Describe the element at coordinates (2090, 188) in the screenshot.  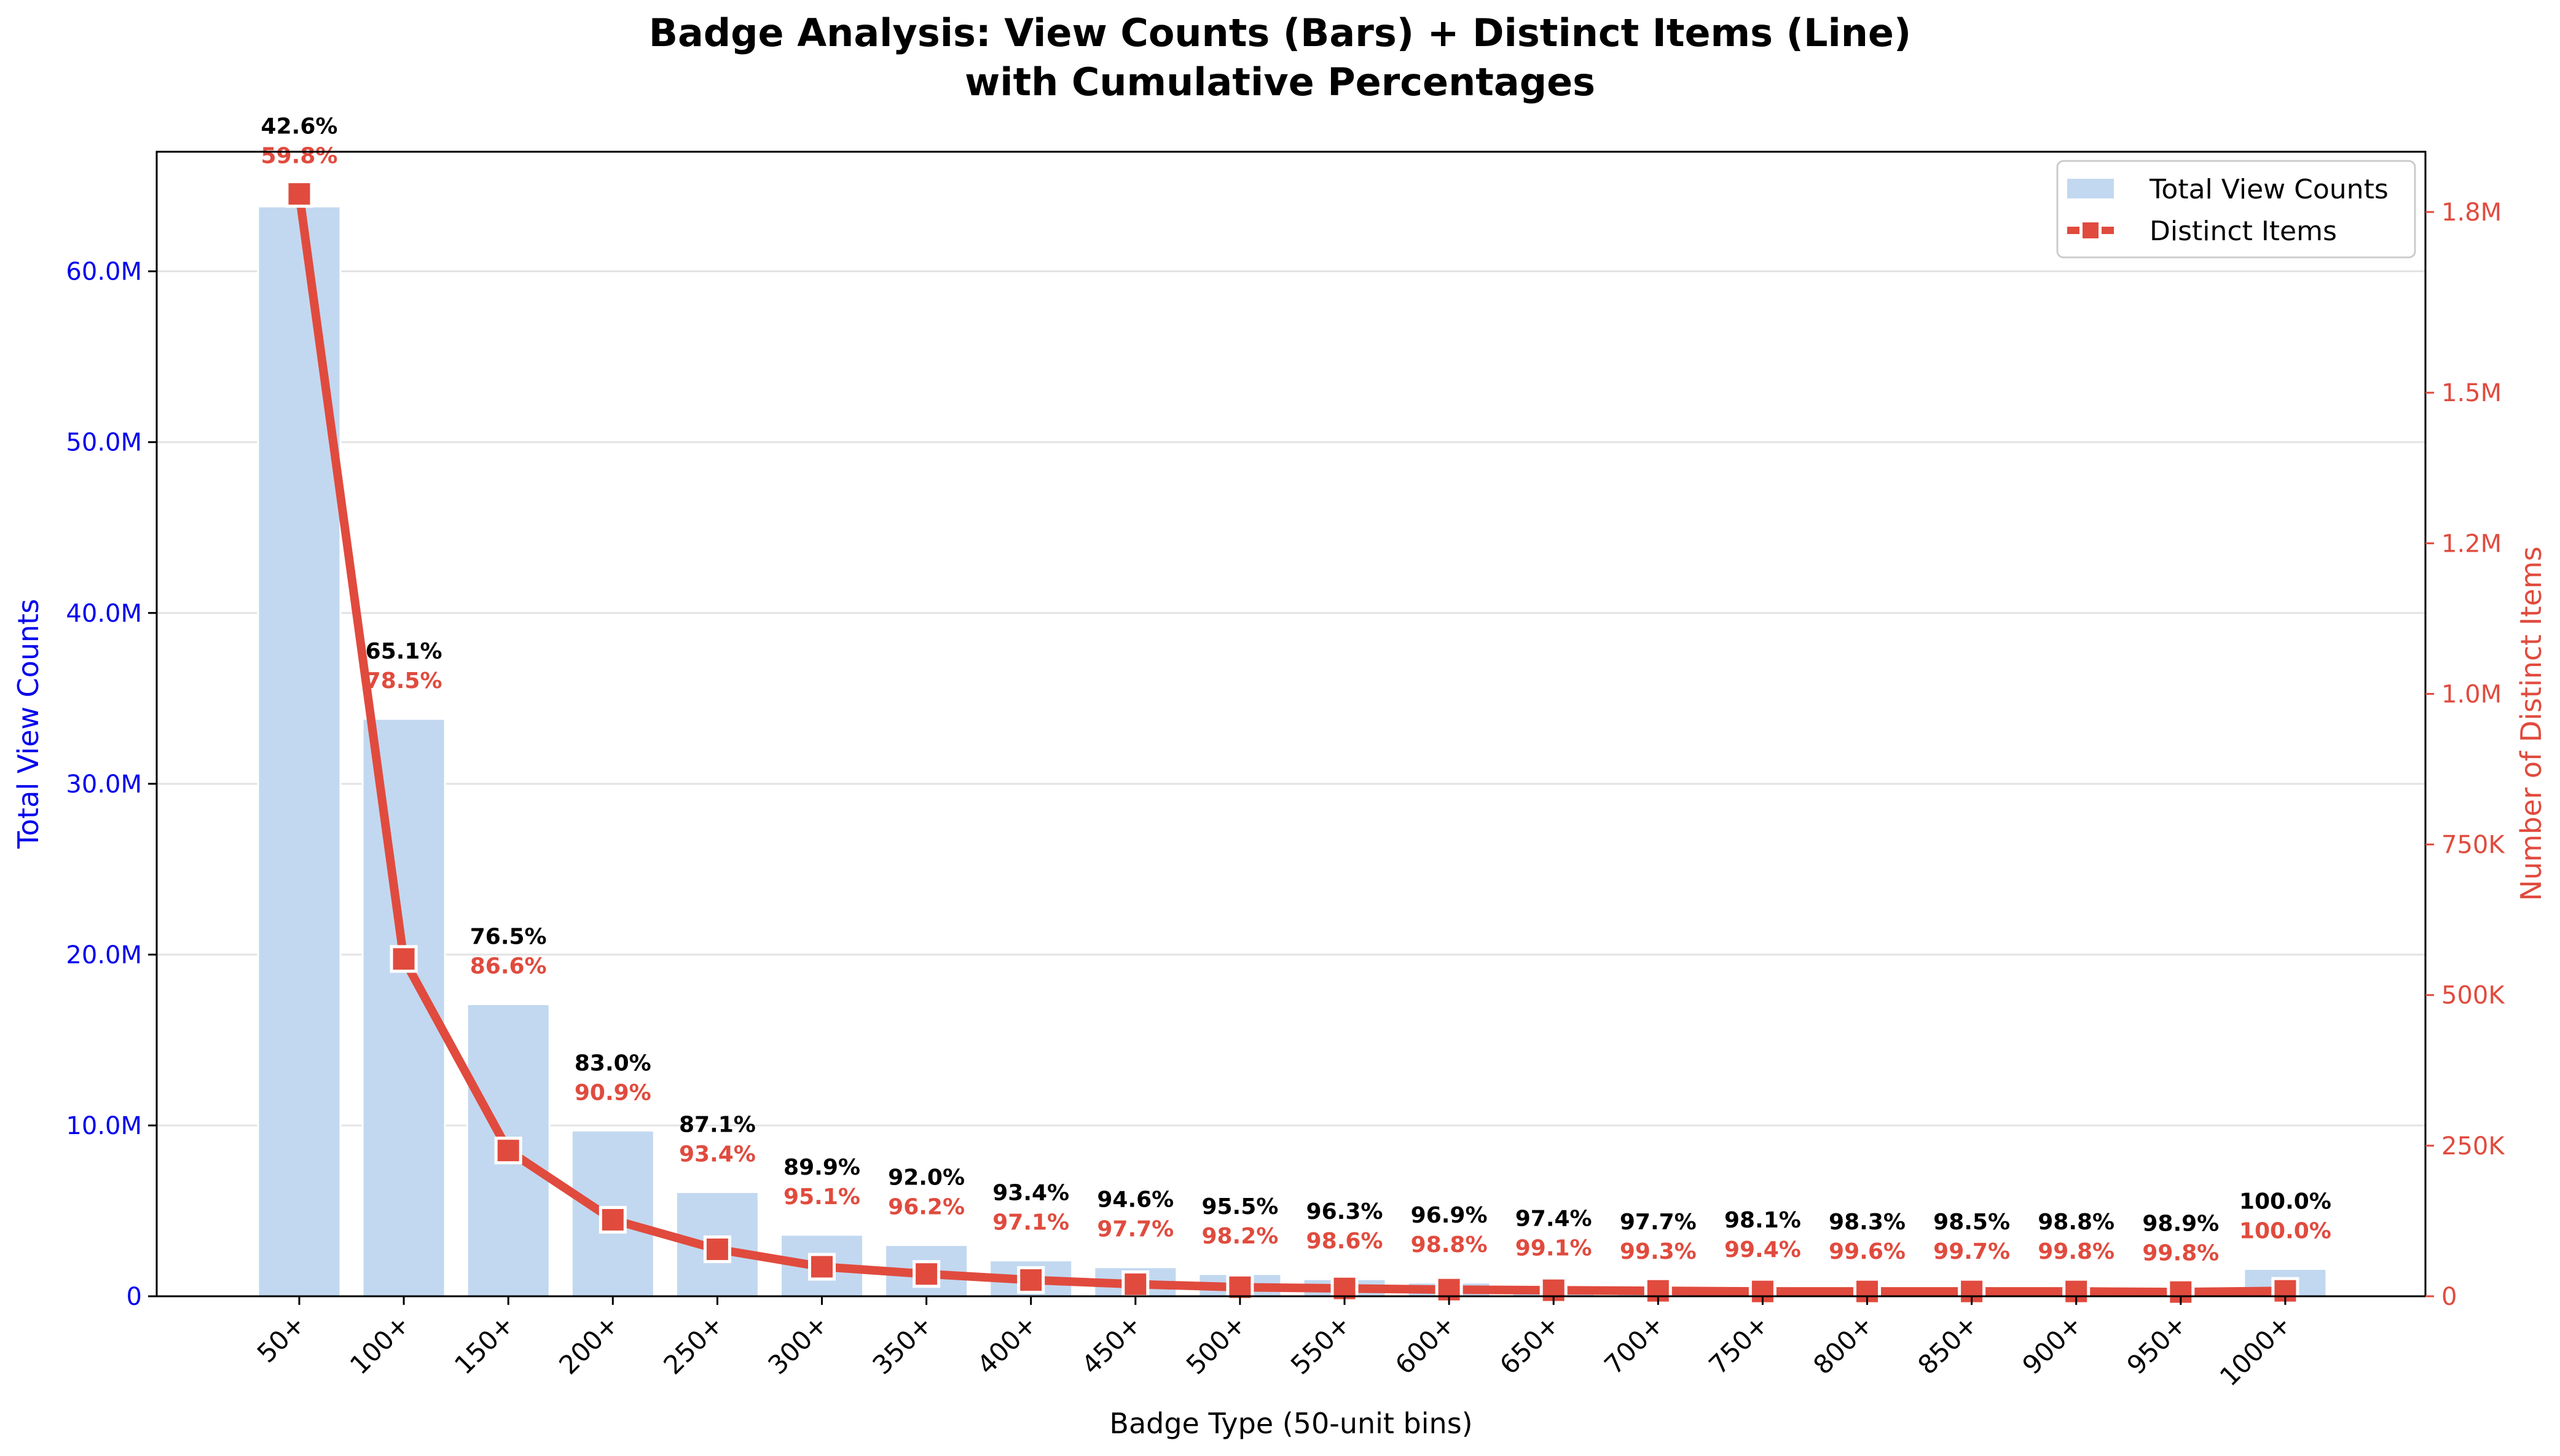
I see `legend-swatch-bar` at that location.